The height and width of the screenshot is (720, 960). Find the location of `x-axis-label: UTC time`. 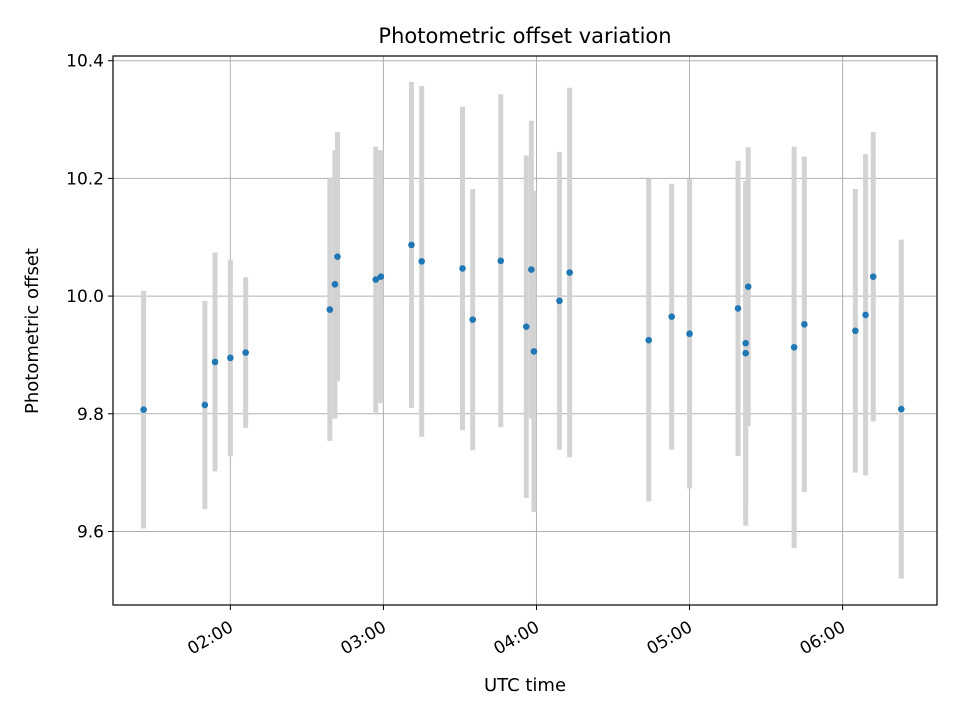

x-axis-label: UTC time is located at coordinates (525, 685).